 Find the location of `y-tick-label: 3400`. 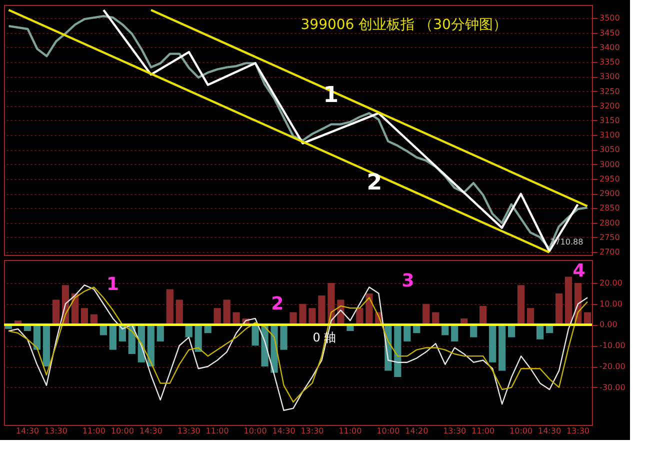

y-tick-label: 3400 is located at coordinates (610, 47).